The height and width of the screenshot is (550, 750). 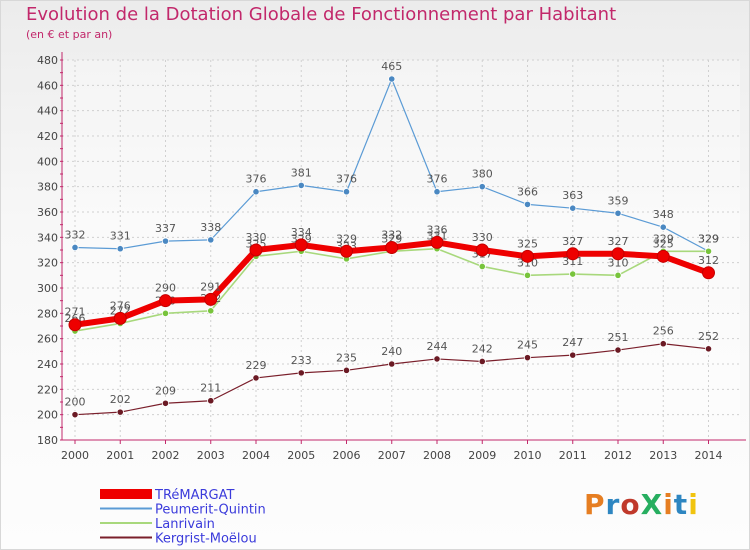 What do you see at coordinates (47, 111) in the screenshot?
I see `y-tick-label: 440` at bounding box center [47, 111].